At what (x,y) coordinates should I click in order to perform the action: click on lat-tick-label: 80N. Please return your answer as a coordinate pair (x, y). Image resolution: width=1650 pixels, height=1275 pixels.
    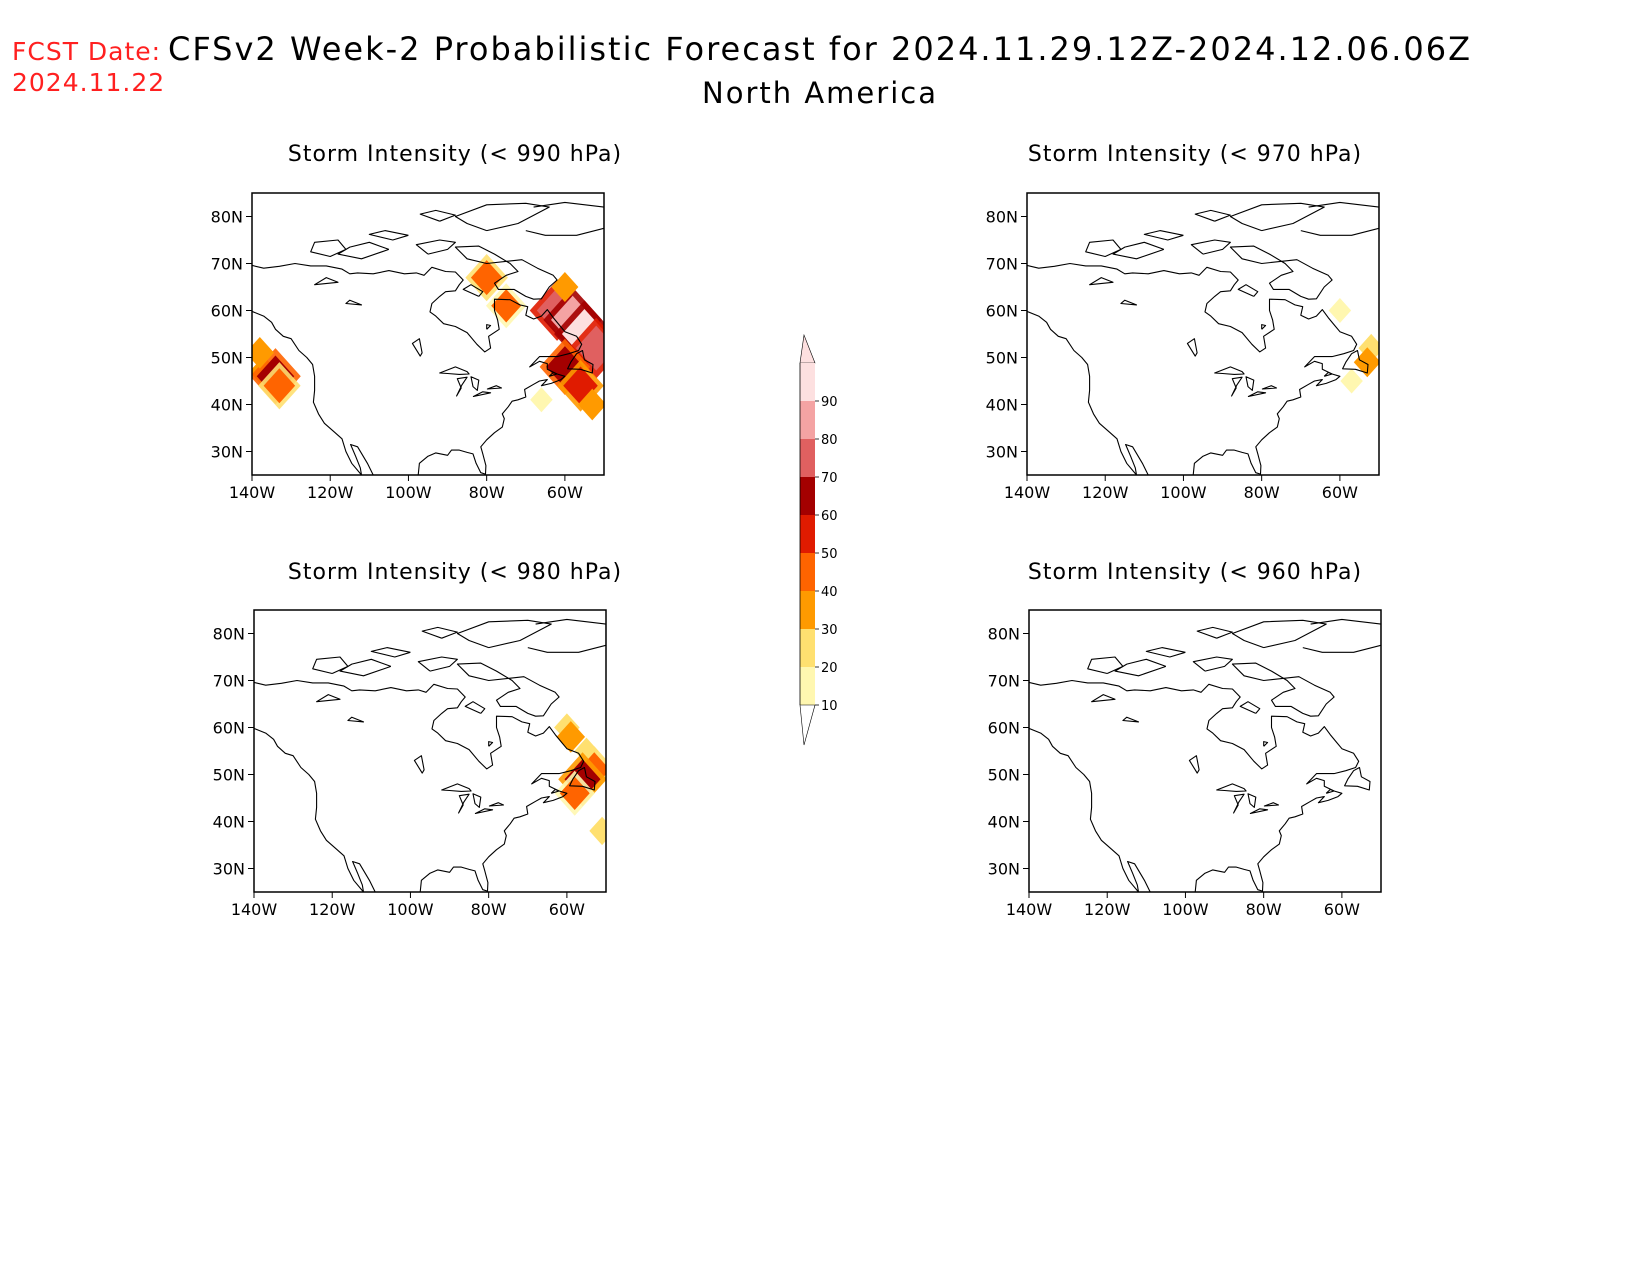
    Looking at the image, I should click on (229, 634).